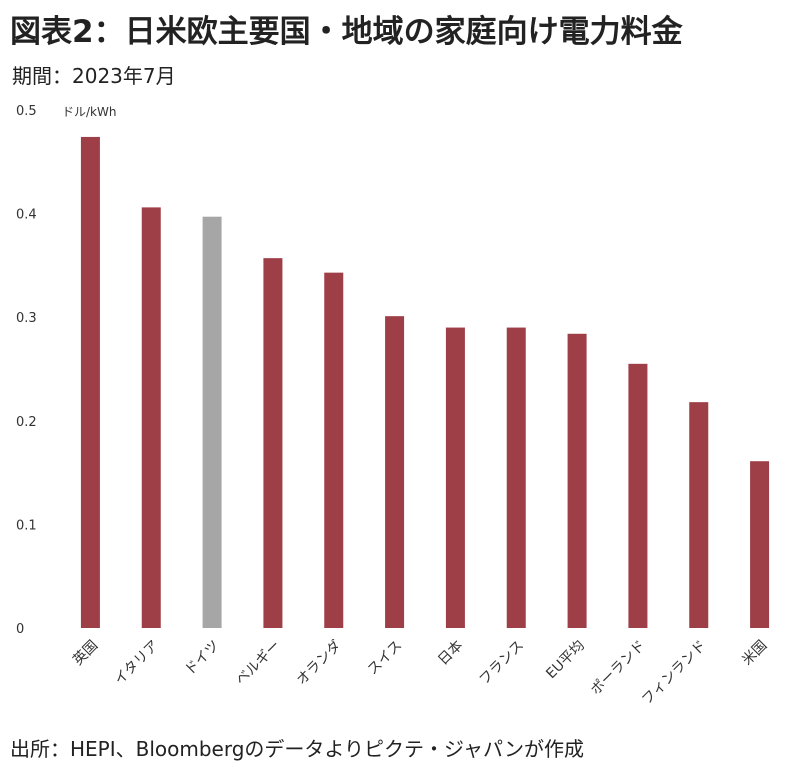  Describe the element at coordinates (501, 663) in the screenshot. I see `x-tick-label: フランス` at that location.